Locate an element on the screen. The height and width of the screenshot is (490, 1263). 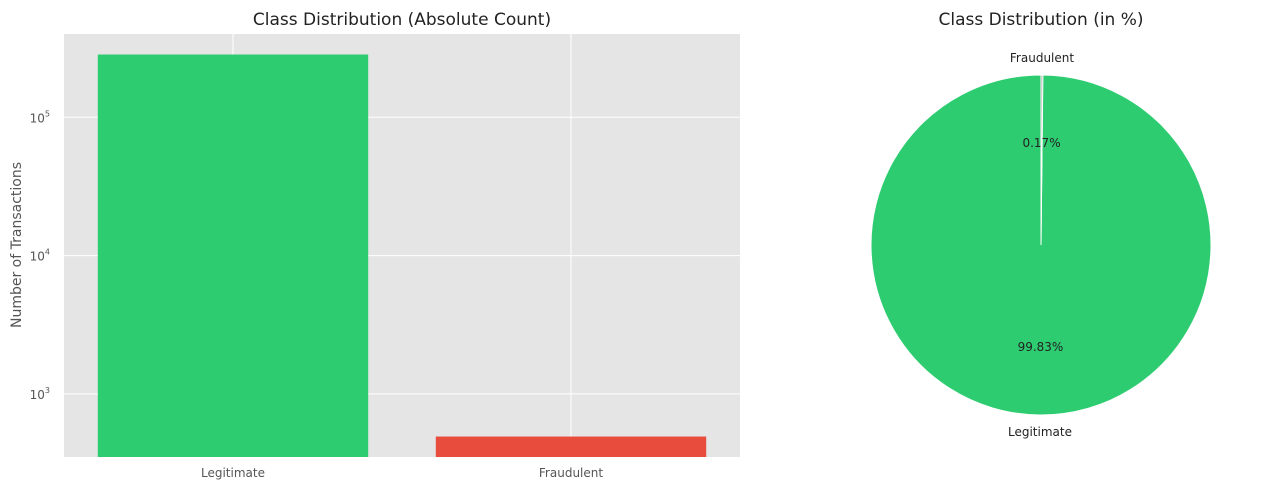
pie-labels: Legitimate 99.83% Fraudulent 0.17% is located at coordinates (1041, 245).